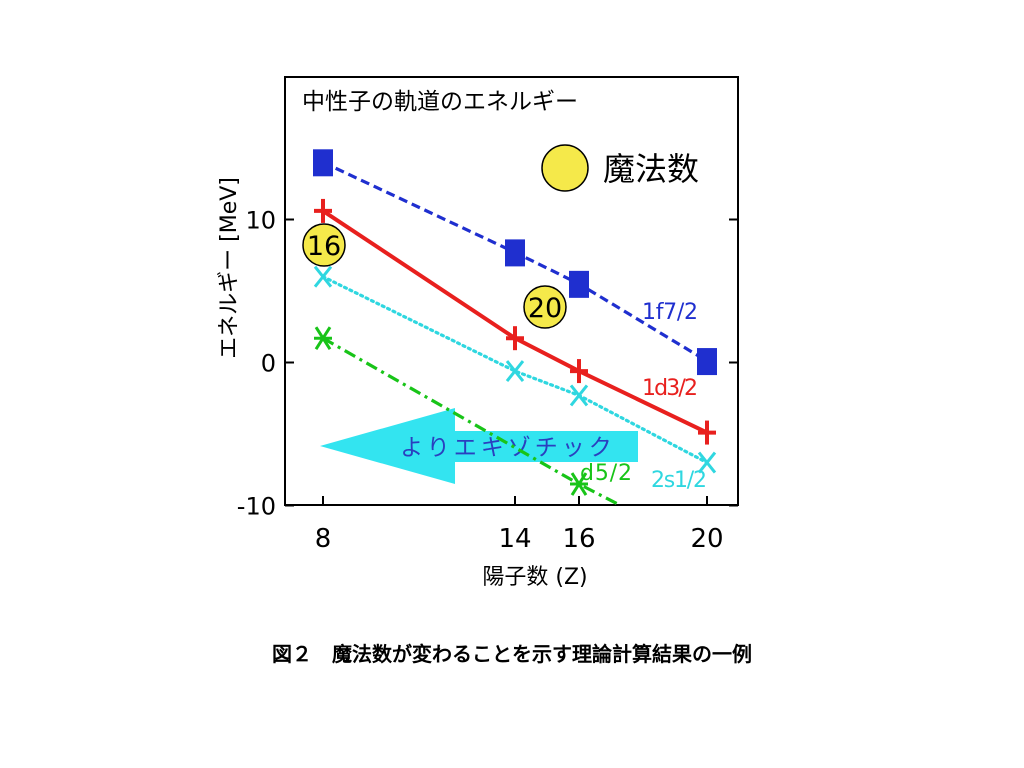  Describe the element at coordinates (440, 102) in the screenshot. I see `chart-title: 中性子の軌道のエネルギー` at that location.